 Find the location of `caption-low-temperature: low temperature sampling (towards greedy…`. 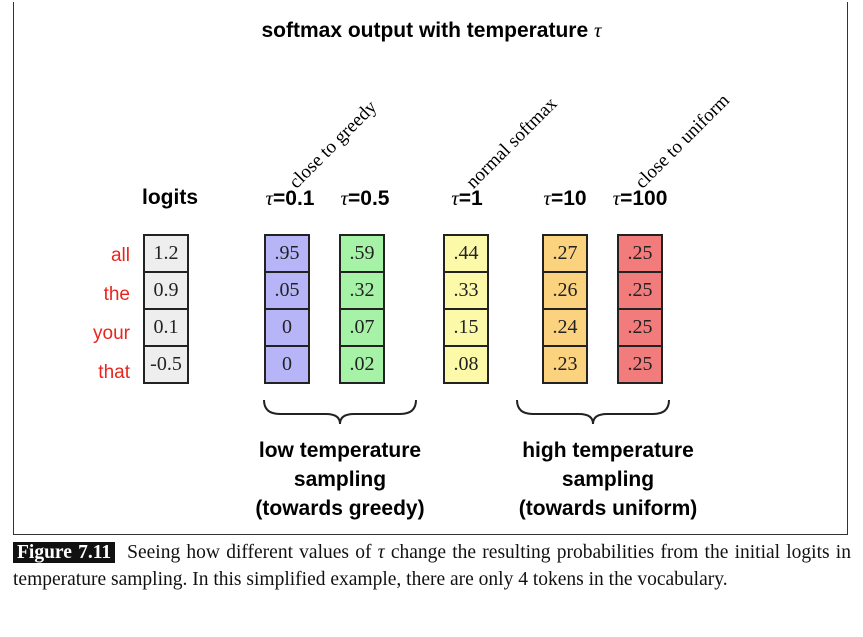

caption-low-temperature: low temperature sampling (towards greedy… is located at coordinates (340, 479).